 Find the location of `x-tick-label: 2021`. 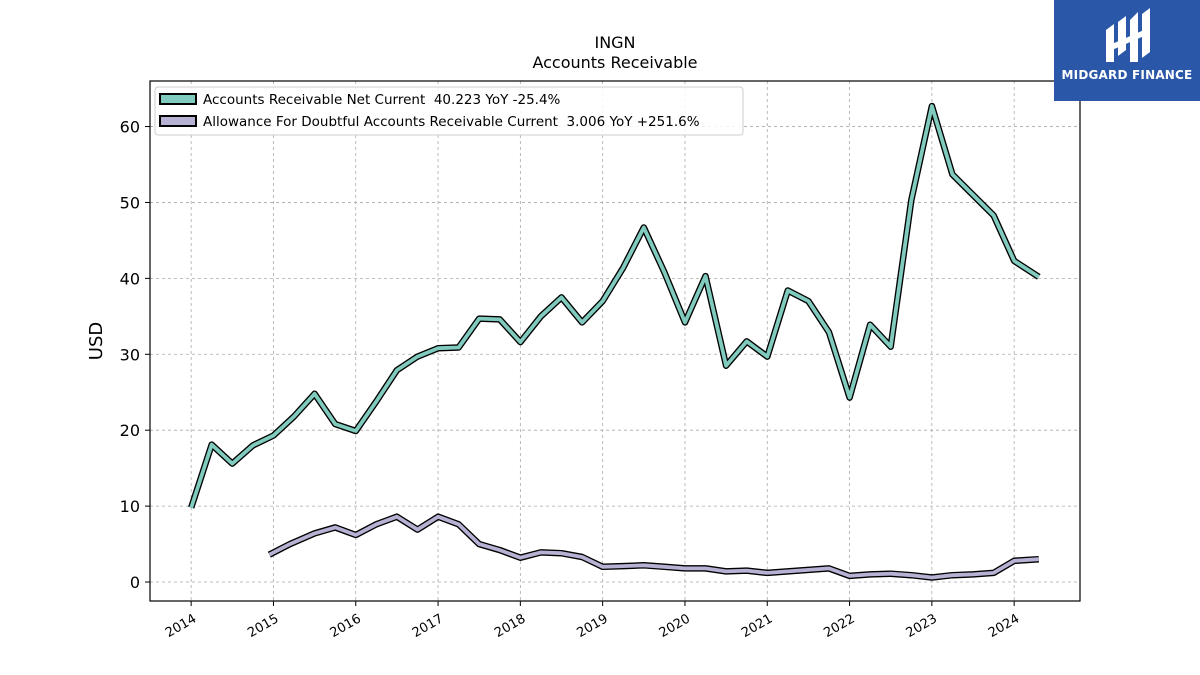

x-tick-label: 2021 is located at coordinates (757, 626).